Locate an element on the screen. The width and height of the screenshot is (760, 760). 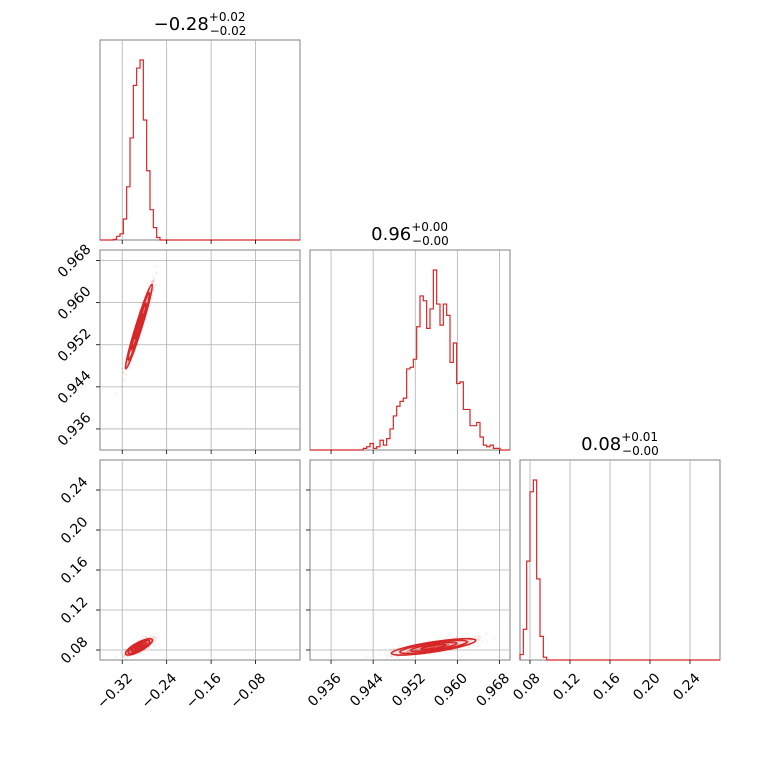
y-tick-label: 0.944 is located at coordinates (75, 388).